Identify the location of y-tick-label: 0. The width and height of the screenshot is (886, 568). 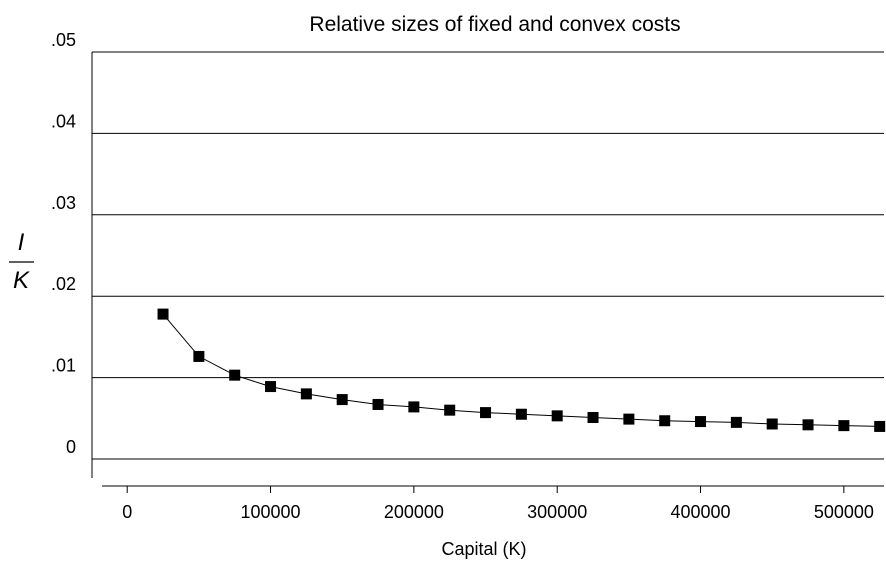
(71, 447).